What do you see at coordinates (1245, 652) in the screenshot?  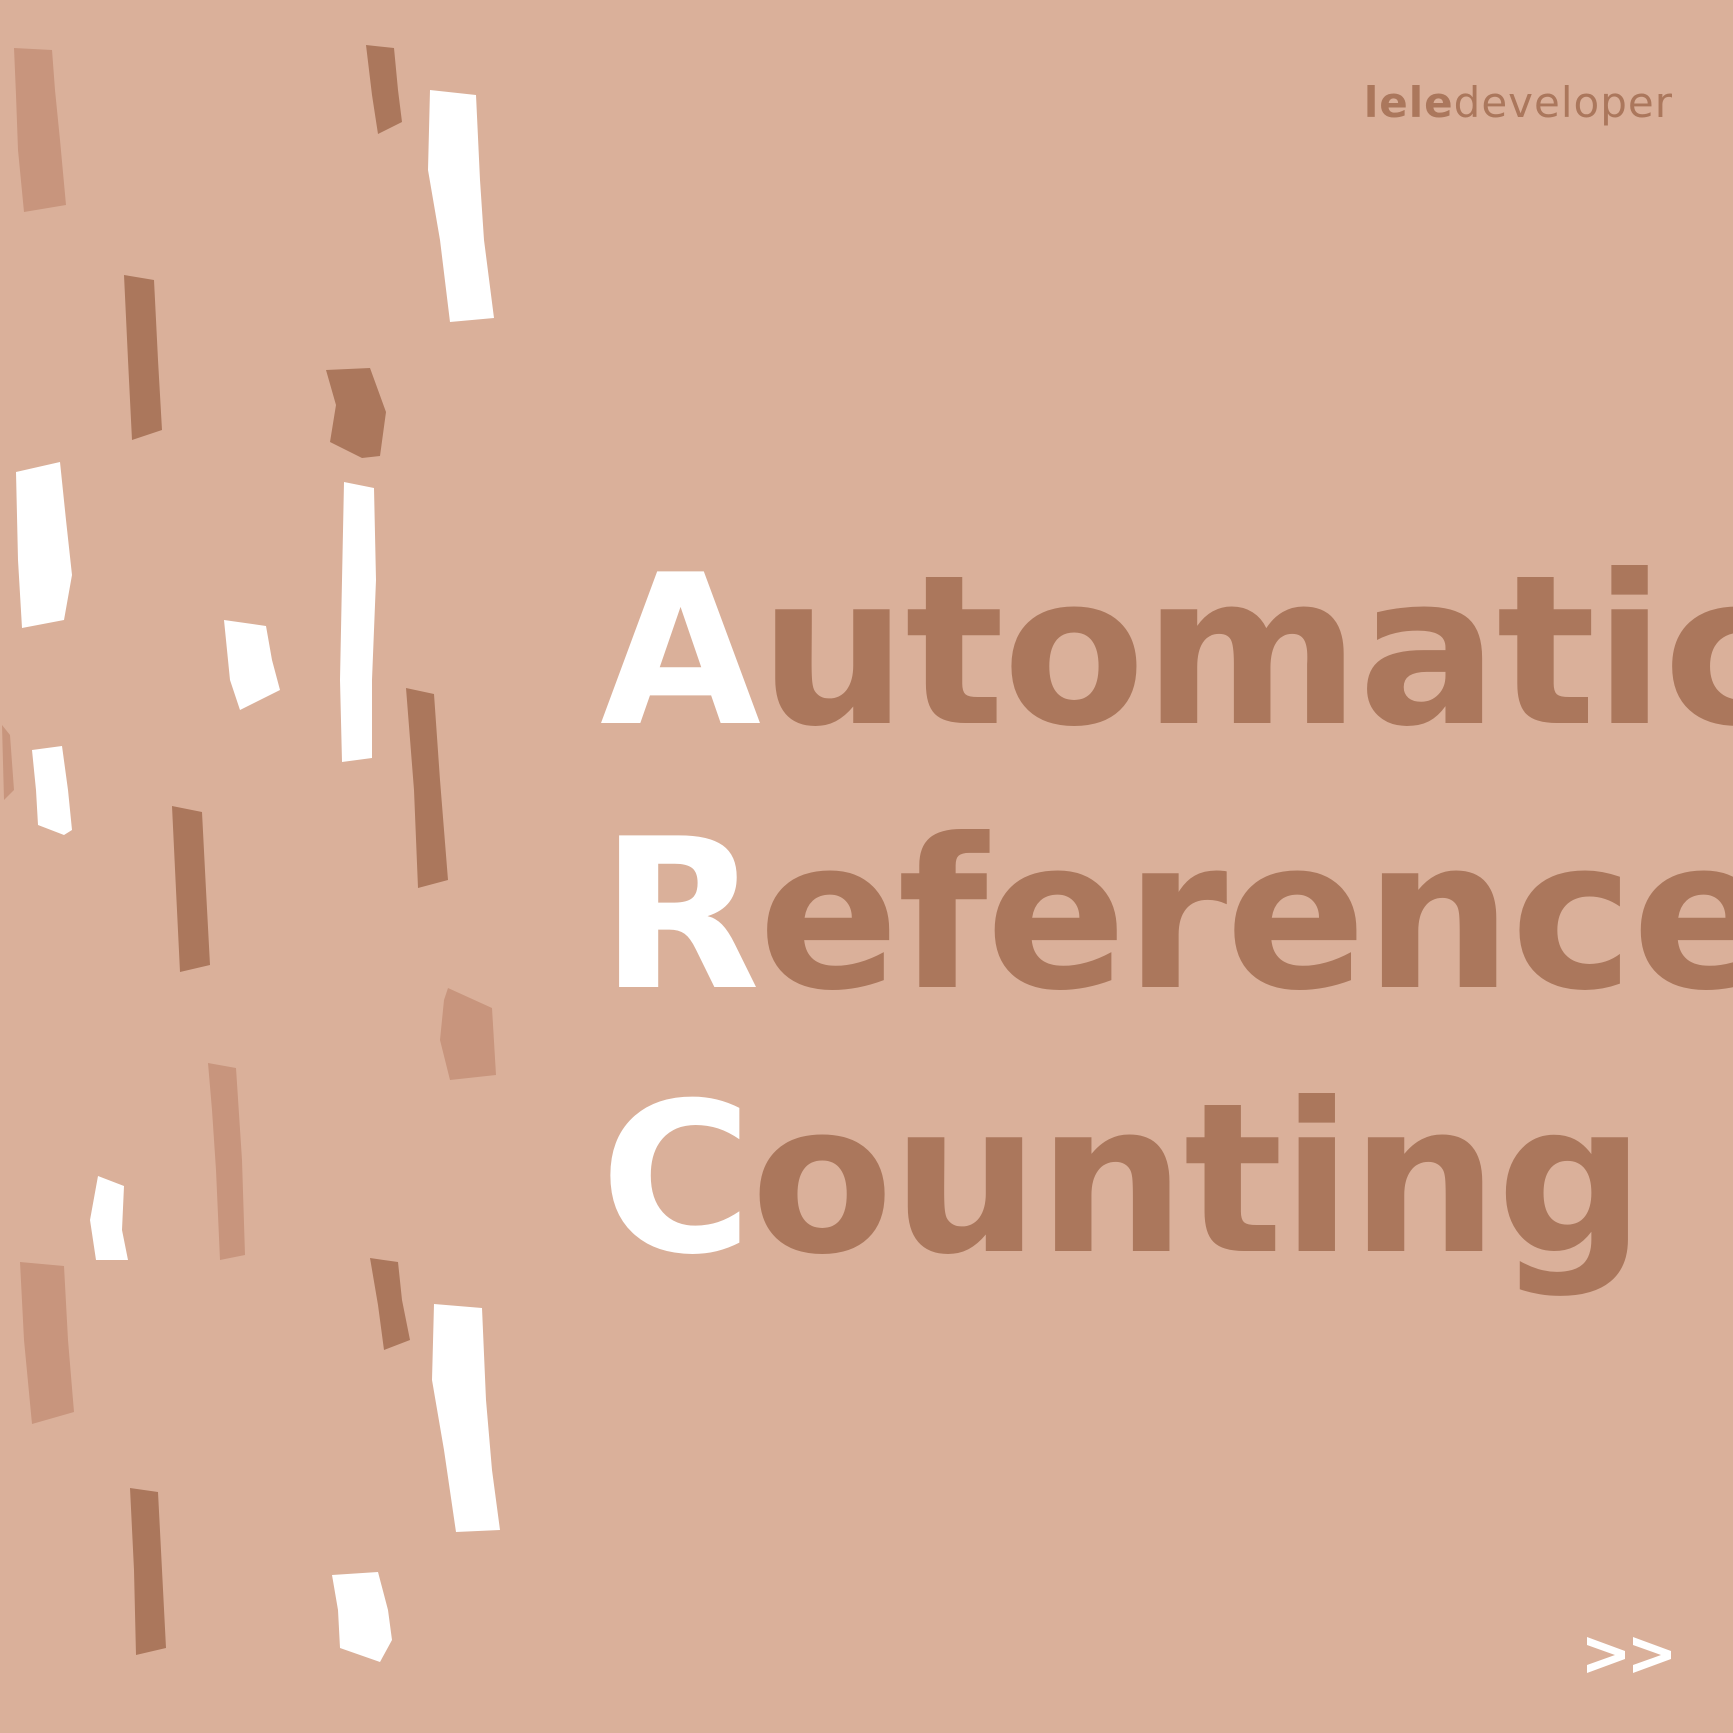 I see `title-word-rest: utomatic` at bounding box center [1245, 652].